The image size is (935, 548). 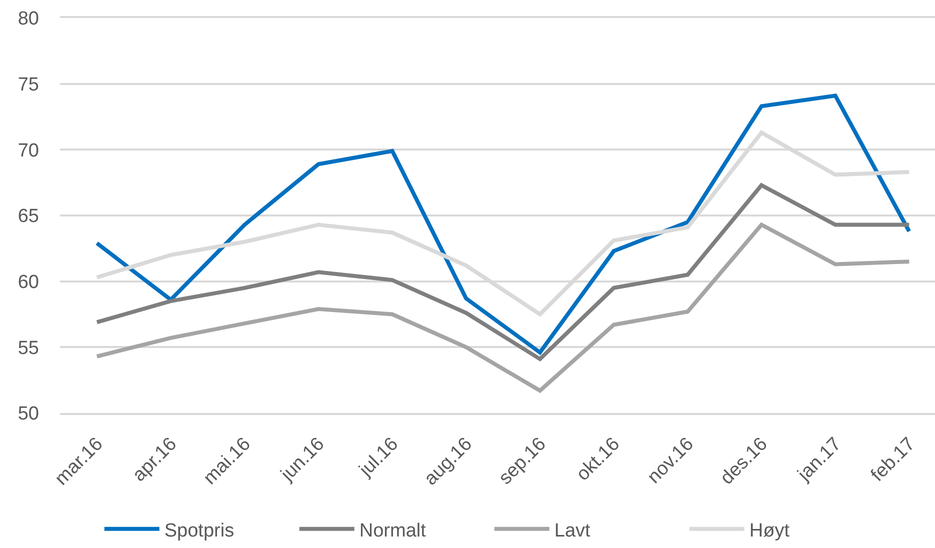 I want to click on y-tick-label: 60, so click(x=28, y=282).